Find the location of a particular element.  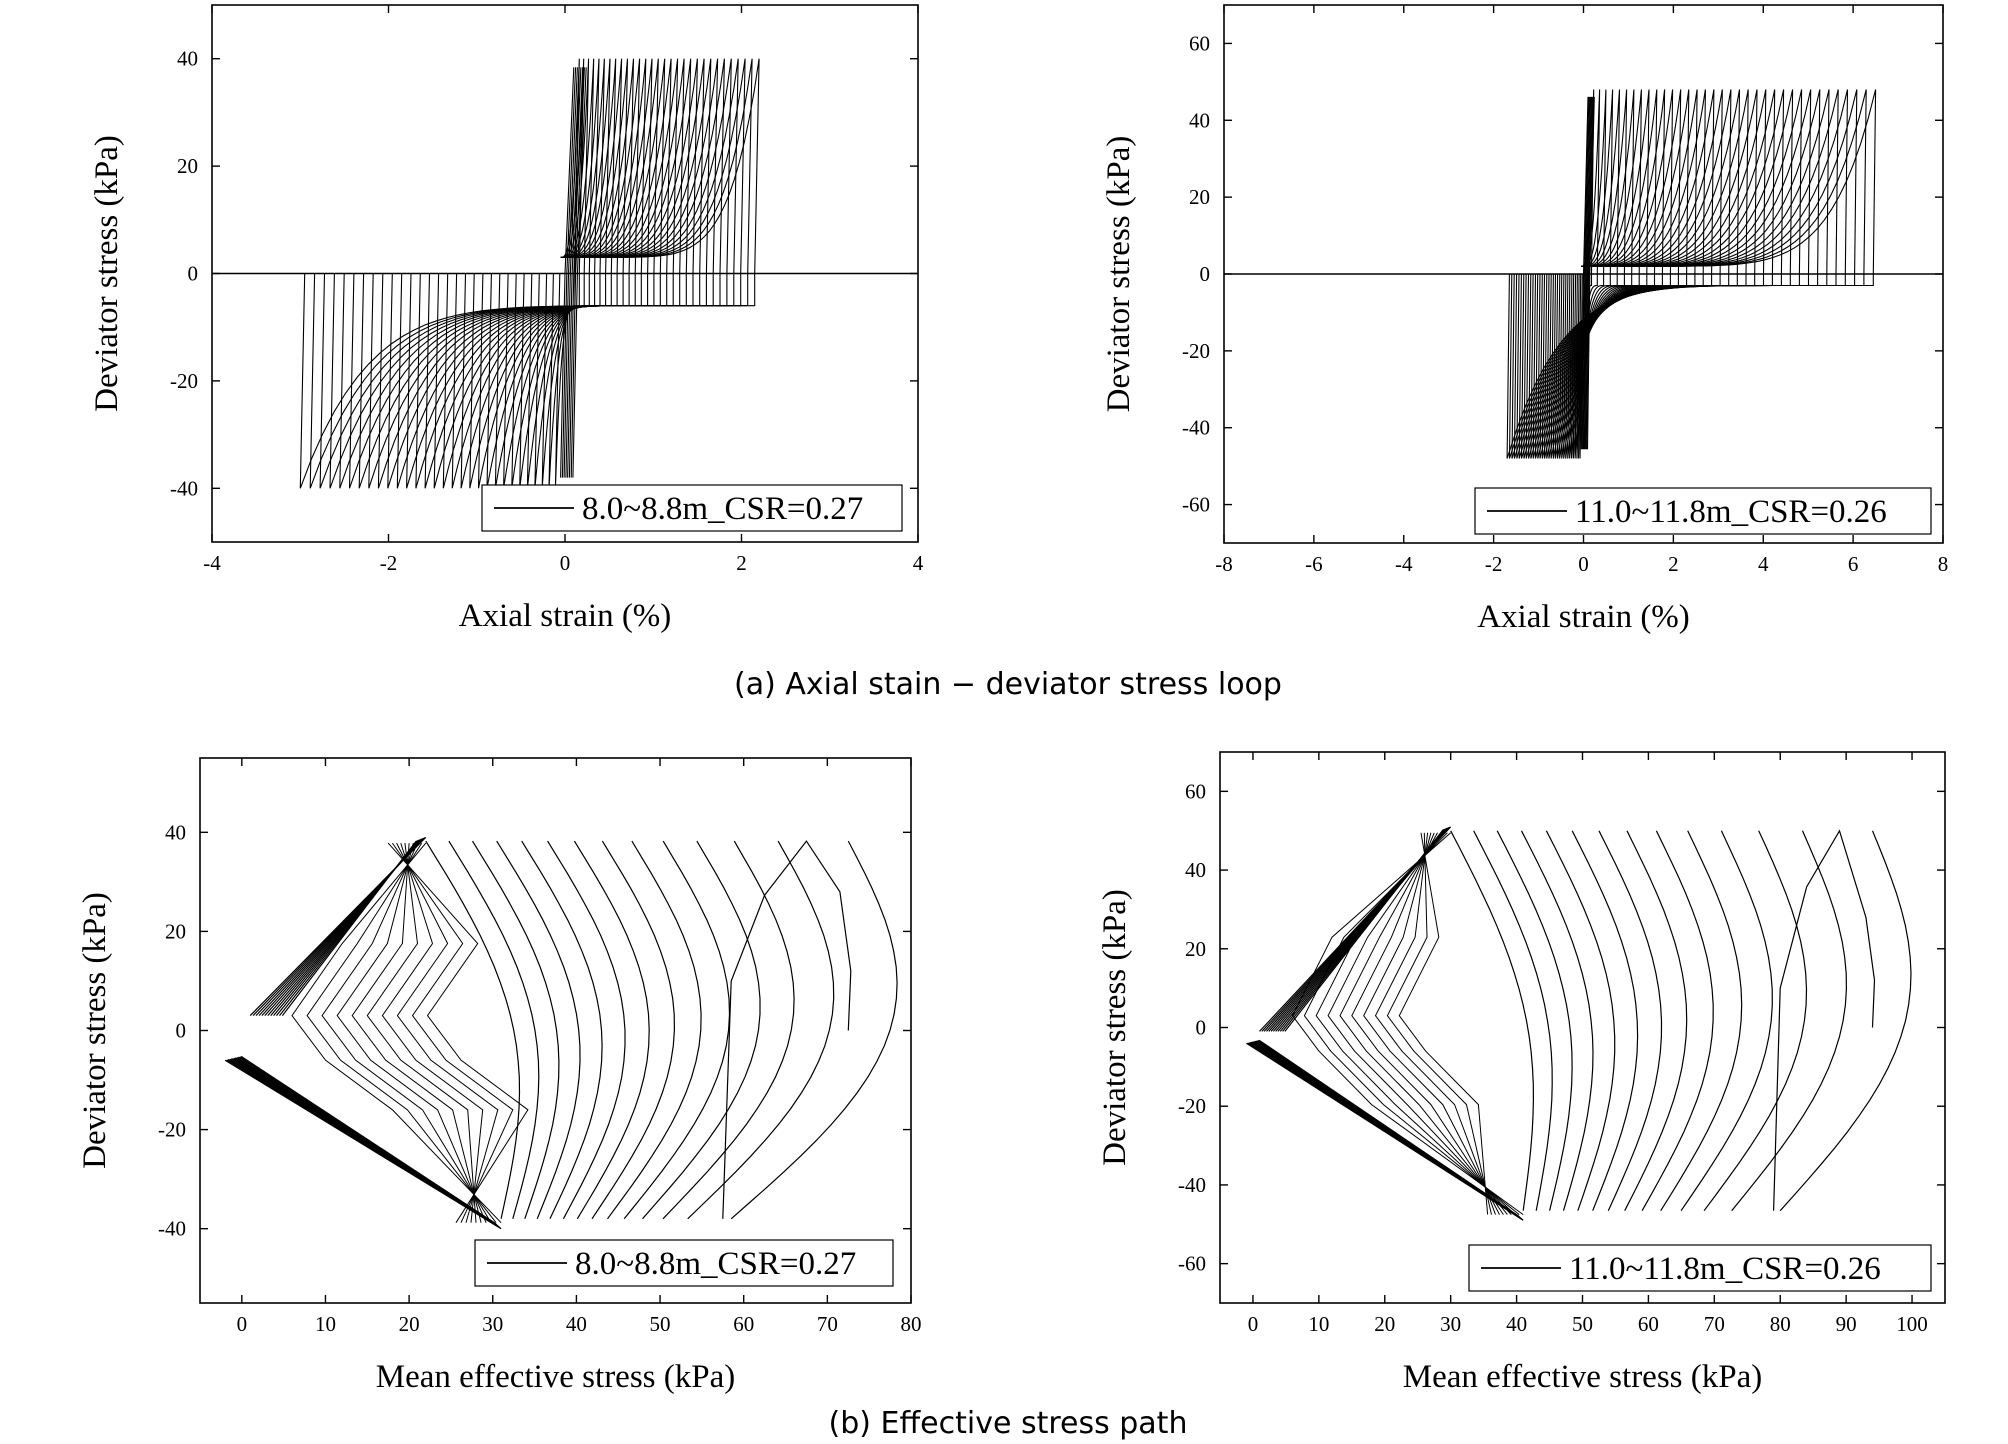

x-tick-label: 20 is located at coordinates (1384, 1324).